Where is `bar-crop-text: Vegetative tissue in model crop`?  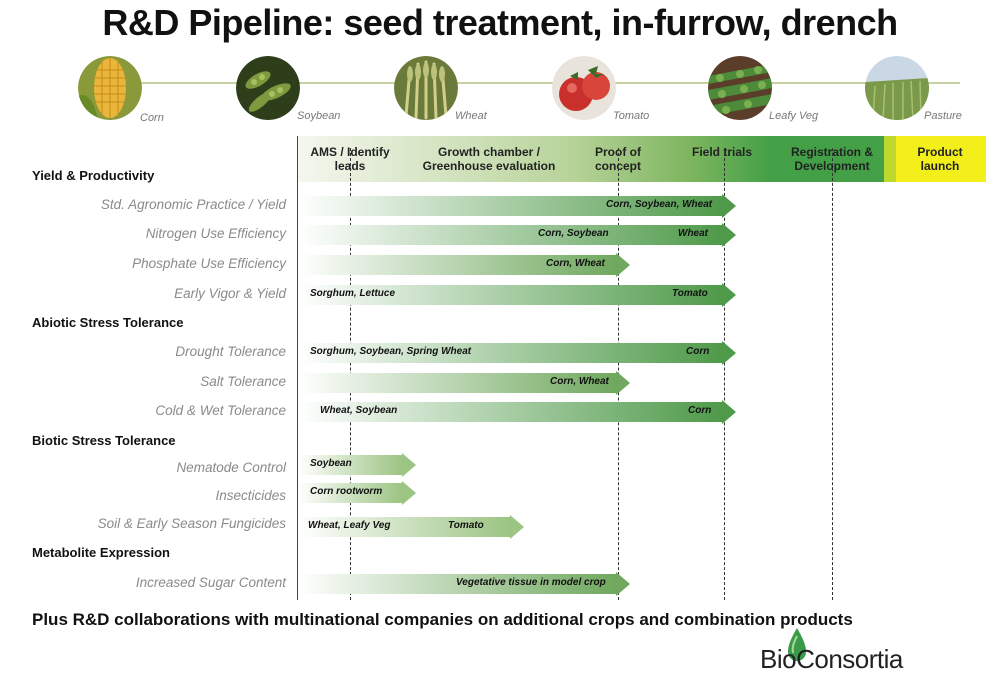 bar-crop-text: Vegetative tissue in model crop is located at coordinates (531, 582).